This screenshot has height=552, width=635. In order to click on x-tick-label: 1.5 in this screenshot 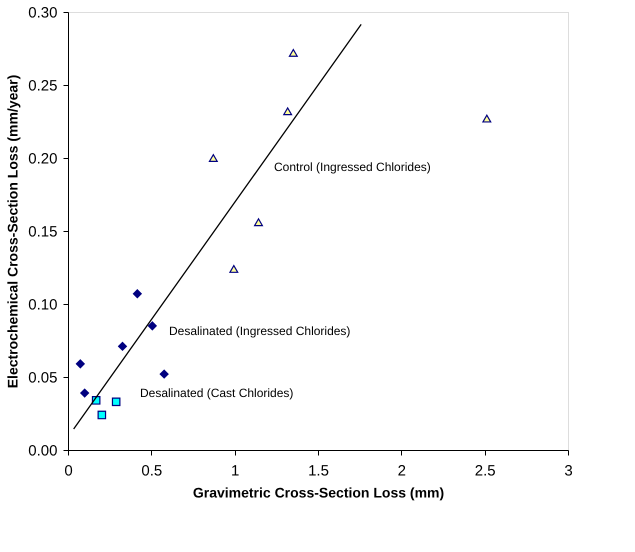, I will do `click(318, 471)`.